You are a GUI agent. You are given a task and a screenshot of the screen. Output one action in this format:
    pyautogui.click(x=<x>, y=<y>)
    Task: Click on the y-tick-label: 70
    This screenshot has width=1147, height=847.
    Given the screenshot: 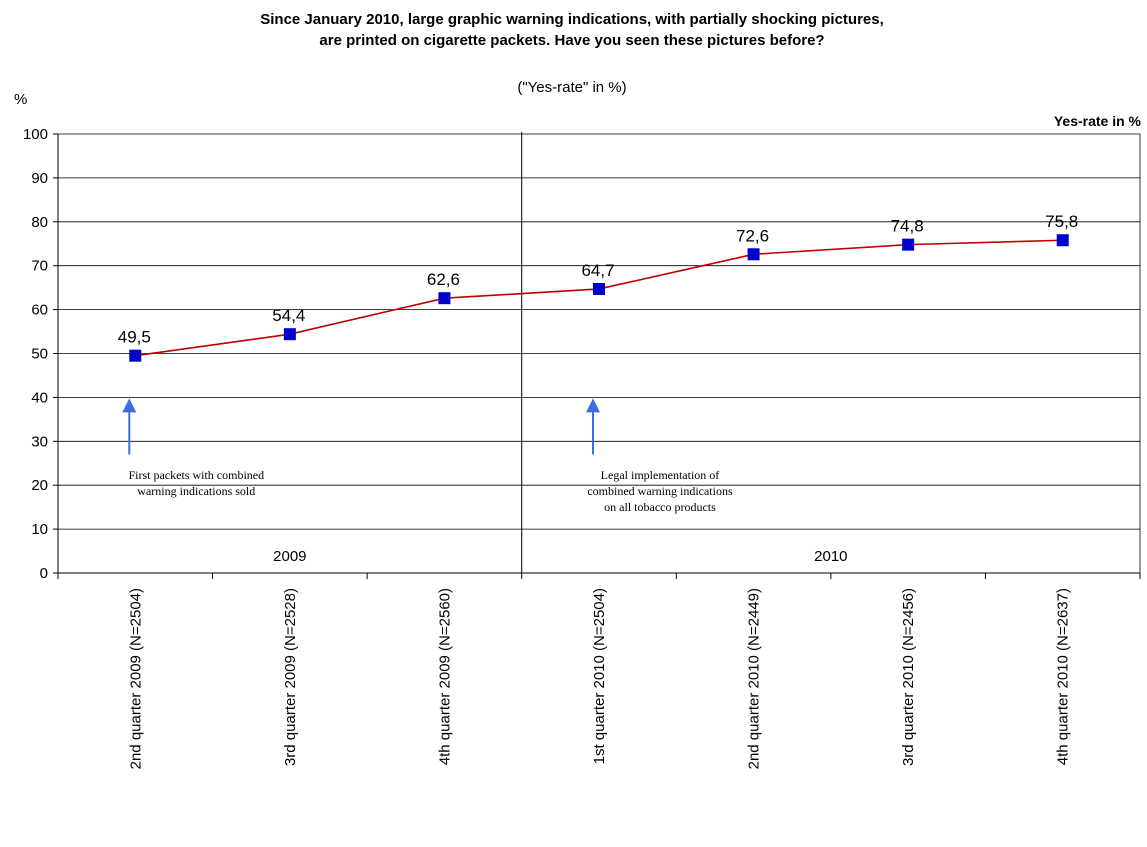 What is the action you would take?
    pyautogui.click(x=39, y=266)
    